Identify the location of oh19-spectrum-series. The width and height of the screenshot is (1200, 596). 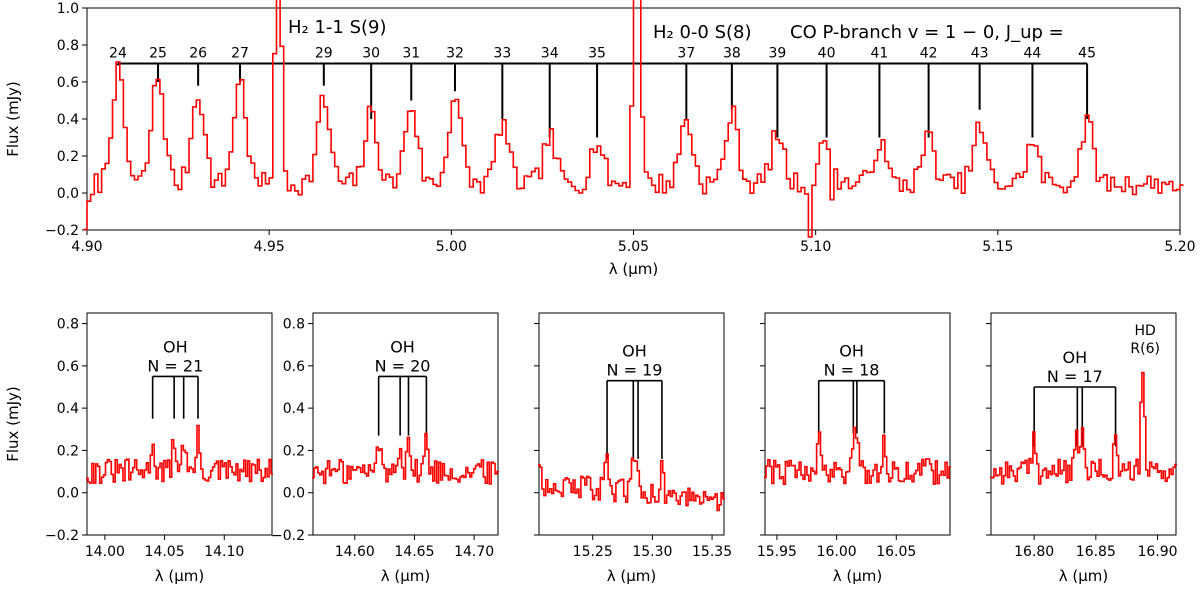
(631, 482).